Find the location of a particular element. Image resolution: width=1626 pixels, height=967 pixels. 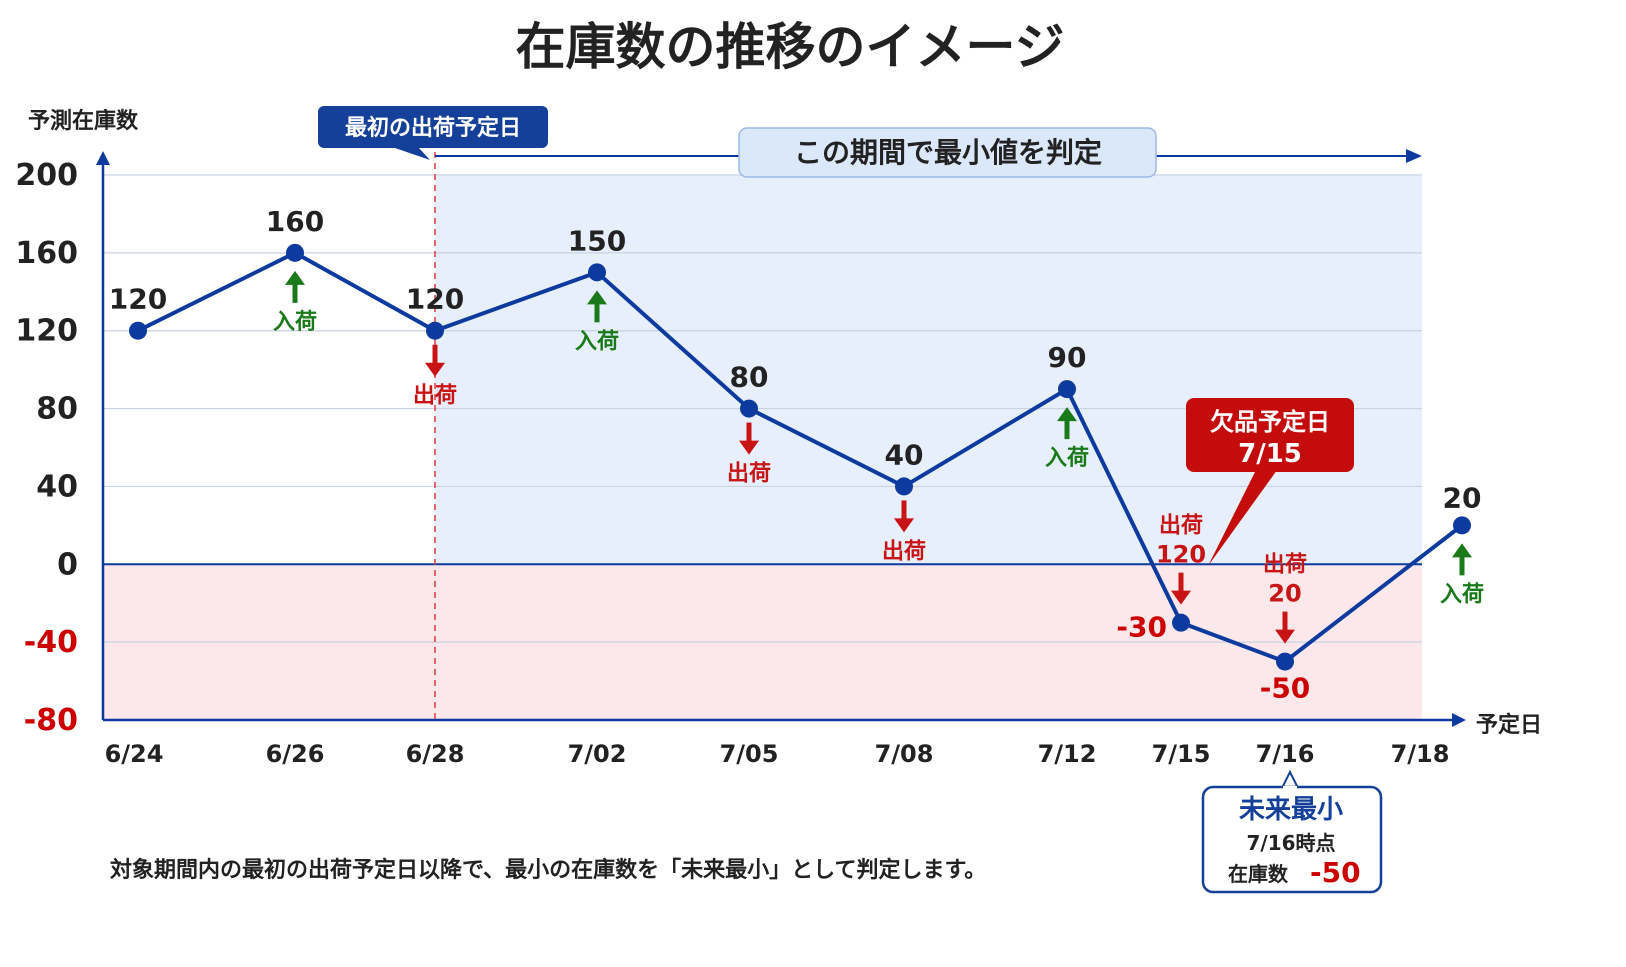

x-tick-label: 7/08 is located at coordinates (904, 754).